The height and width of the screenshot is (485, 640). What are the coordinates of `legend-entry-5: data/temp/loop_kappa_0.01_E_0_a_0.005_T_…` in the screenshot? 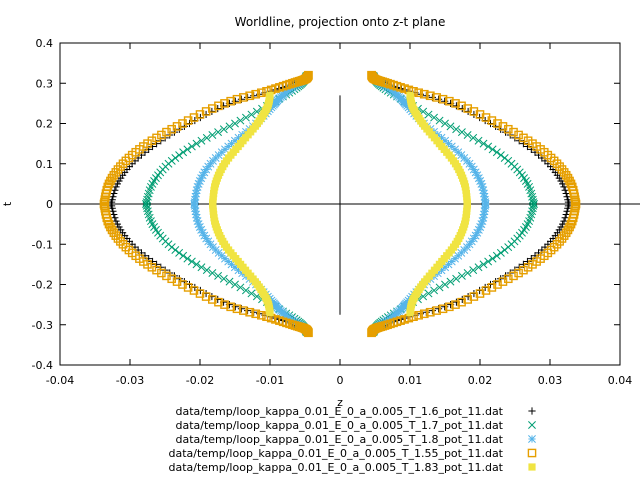 It's located at (352, 467).